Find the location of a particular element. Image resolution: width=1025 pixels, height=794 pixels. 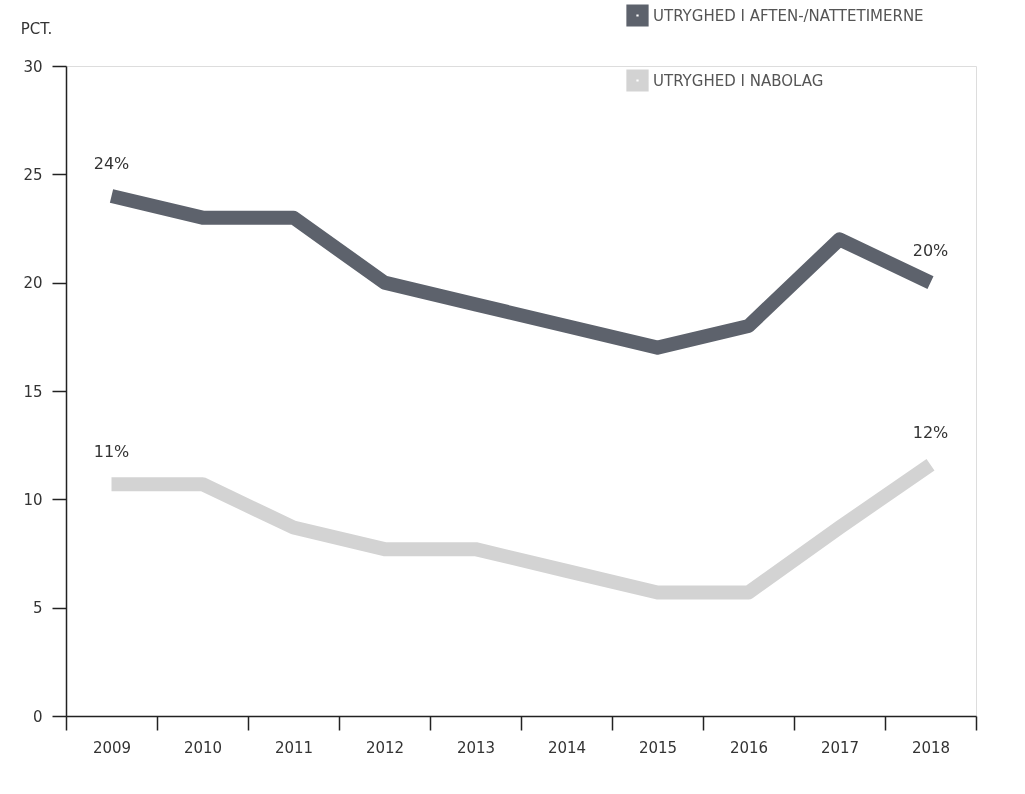

x-tick-label: 2018 is located at coordinates (931, 747).